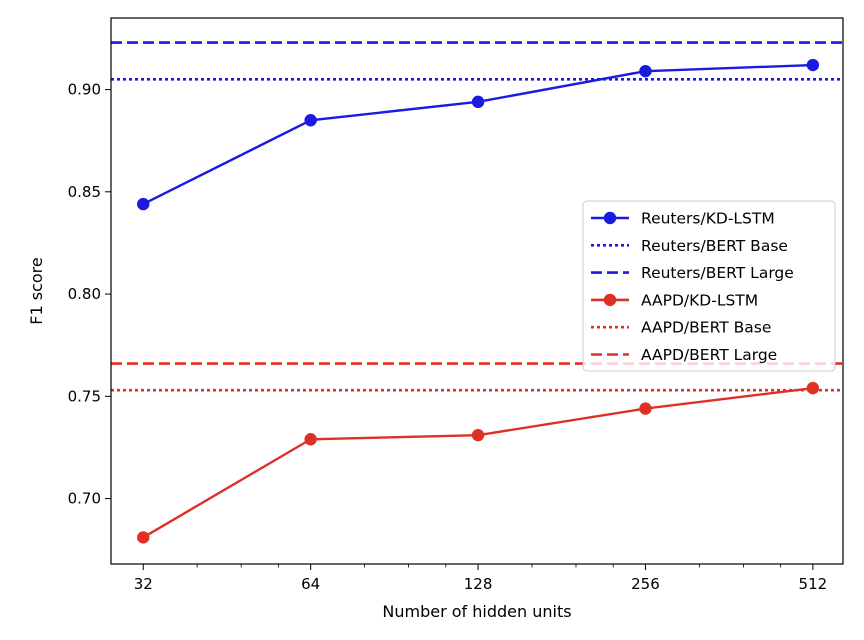 Image resolution: width=864 pixels, height=640 pixels. Describe the element at coordinates (84, 90) in the screenshot. I see `y-tick-label-4: 0.90` at that location.